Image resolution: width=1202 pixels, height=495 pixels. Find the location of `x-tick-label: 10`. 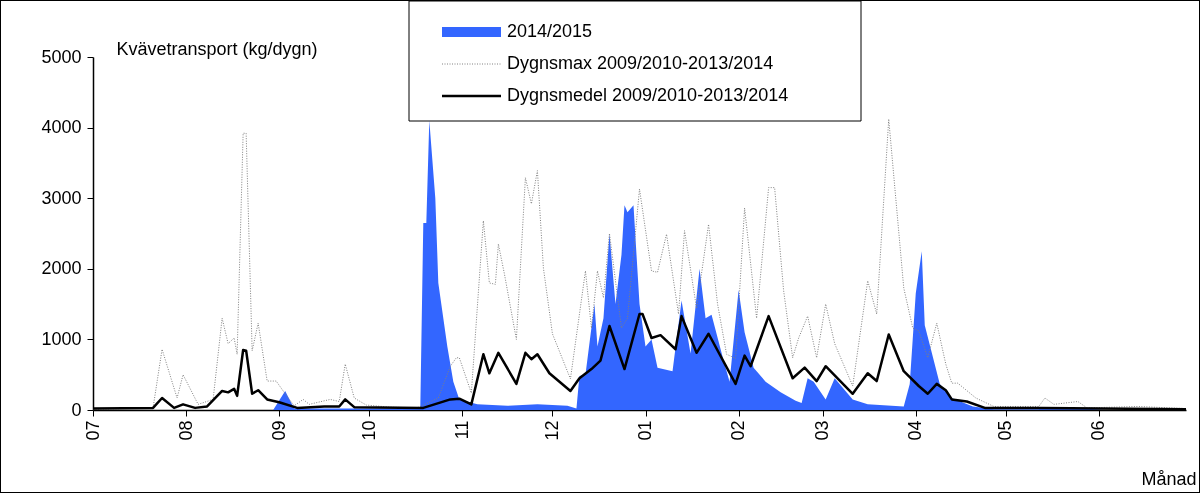

x-tick-label: 10 is located at coordinates (368, 430).